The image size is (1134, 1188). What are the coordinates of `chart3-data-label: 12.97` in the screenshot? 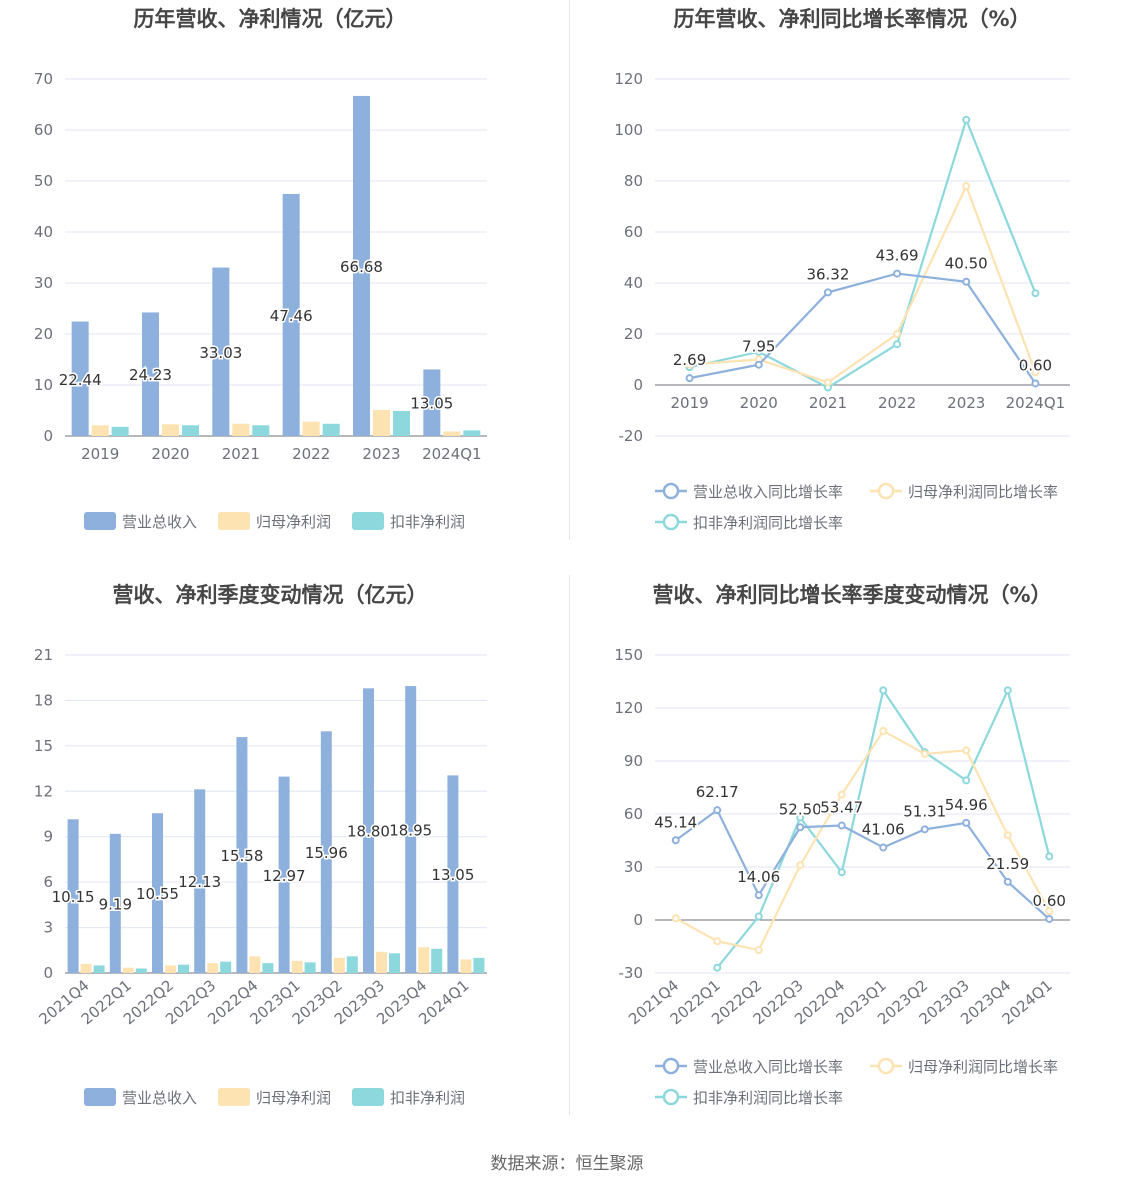 It's located at (284, 876).